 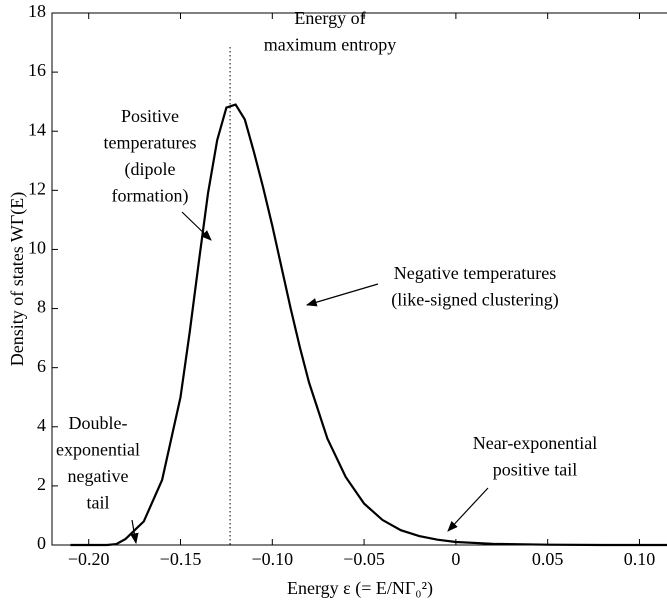 I want to click on annotation: Positive, so click(x=150, y=116).